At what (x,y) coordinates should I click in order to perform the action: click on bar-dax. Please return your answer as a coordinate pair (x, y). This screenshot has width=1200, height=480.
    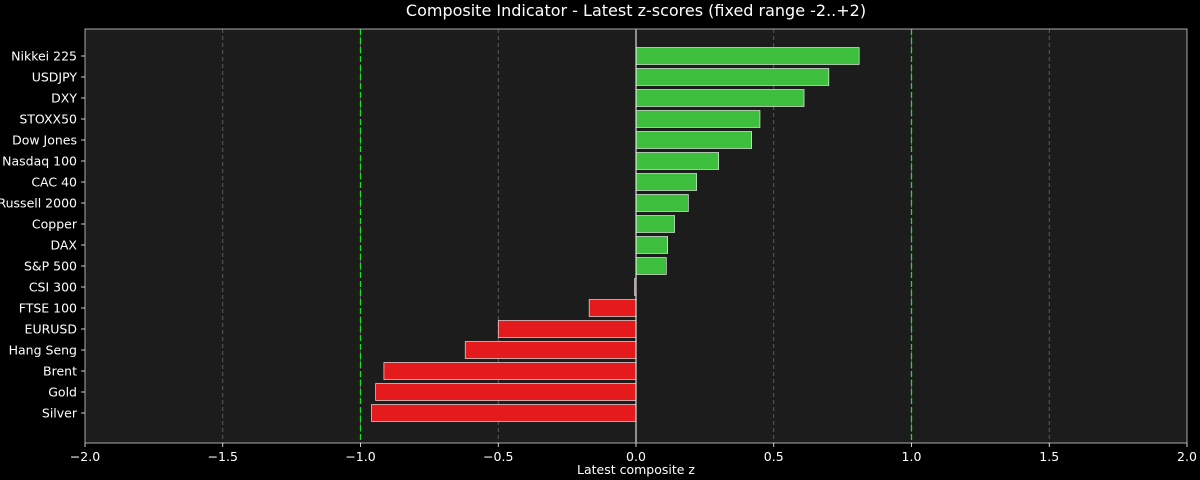
    Looking at the image, I should click on (651, 245).